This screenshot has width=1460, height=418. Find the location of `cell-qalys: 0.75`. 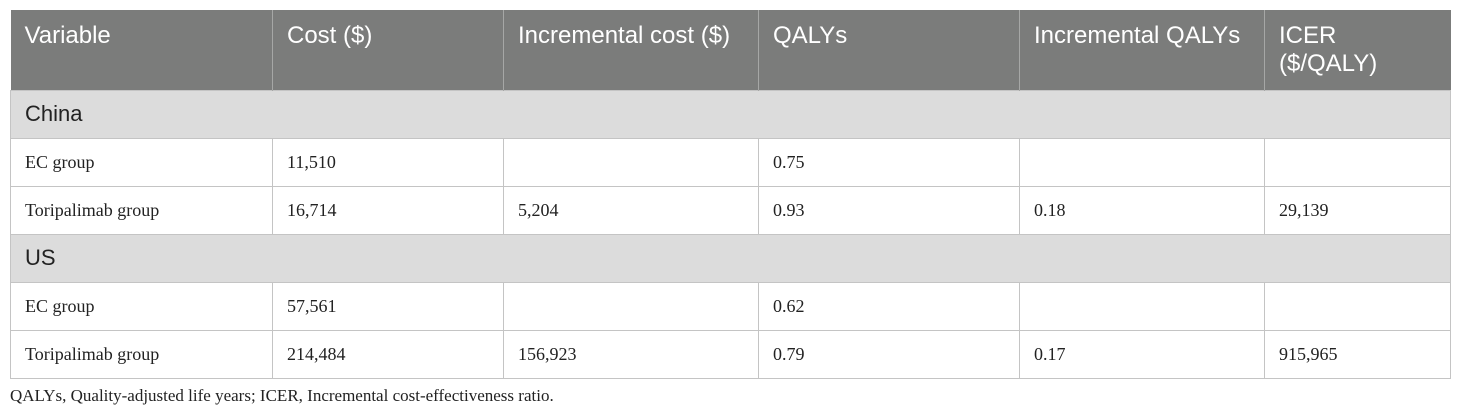

cell-qalys: 0.75 is located at coordinates (889, 162).